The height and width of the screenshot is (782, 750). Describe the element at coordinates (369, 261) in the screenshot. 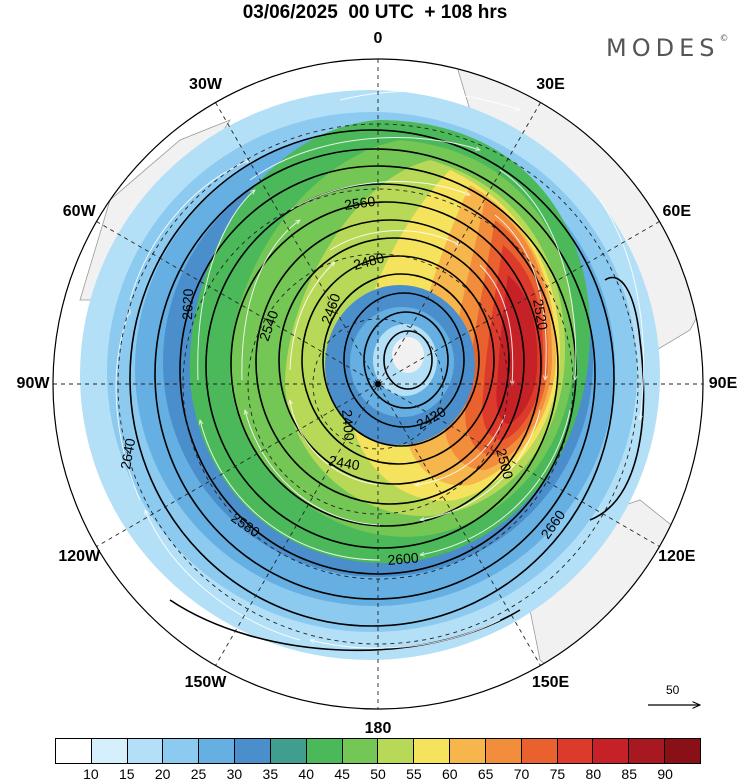

I see `contour-label: 2480` at that location.